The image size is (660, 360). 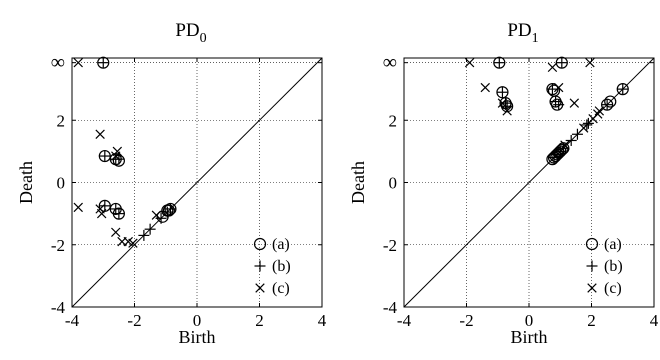 I want to click on x-tick-label: 2, so click(x=259, y=320).